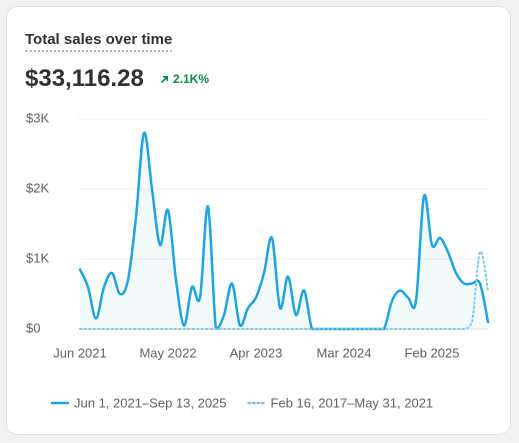  I want to click on legend-item: Feb 16, 2017–May 31, 2021, so click(340, 402).